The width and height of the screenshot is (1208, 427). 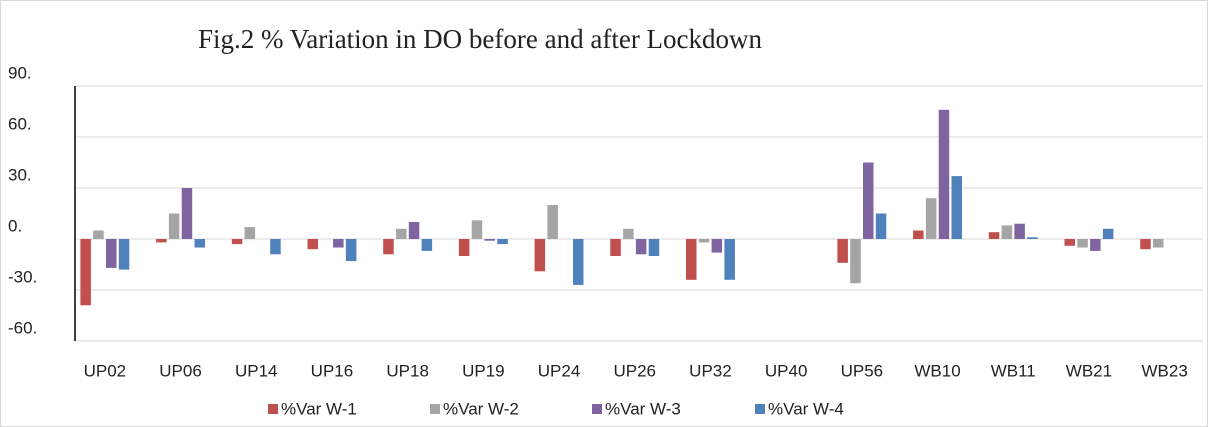 I want to click on legend-label: %Var W-3, so click(x=643, y=408).